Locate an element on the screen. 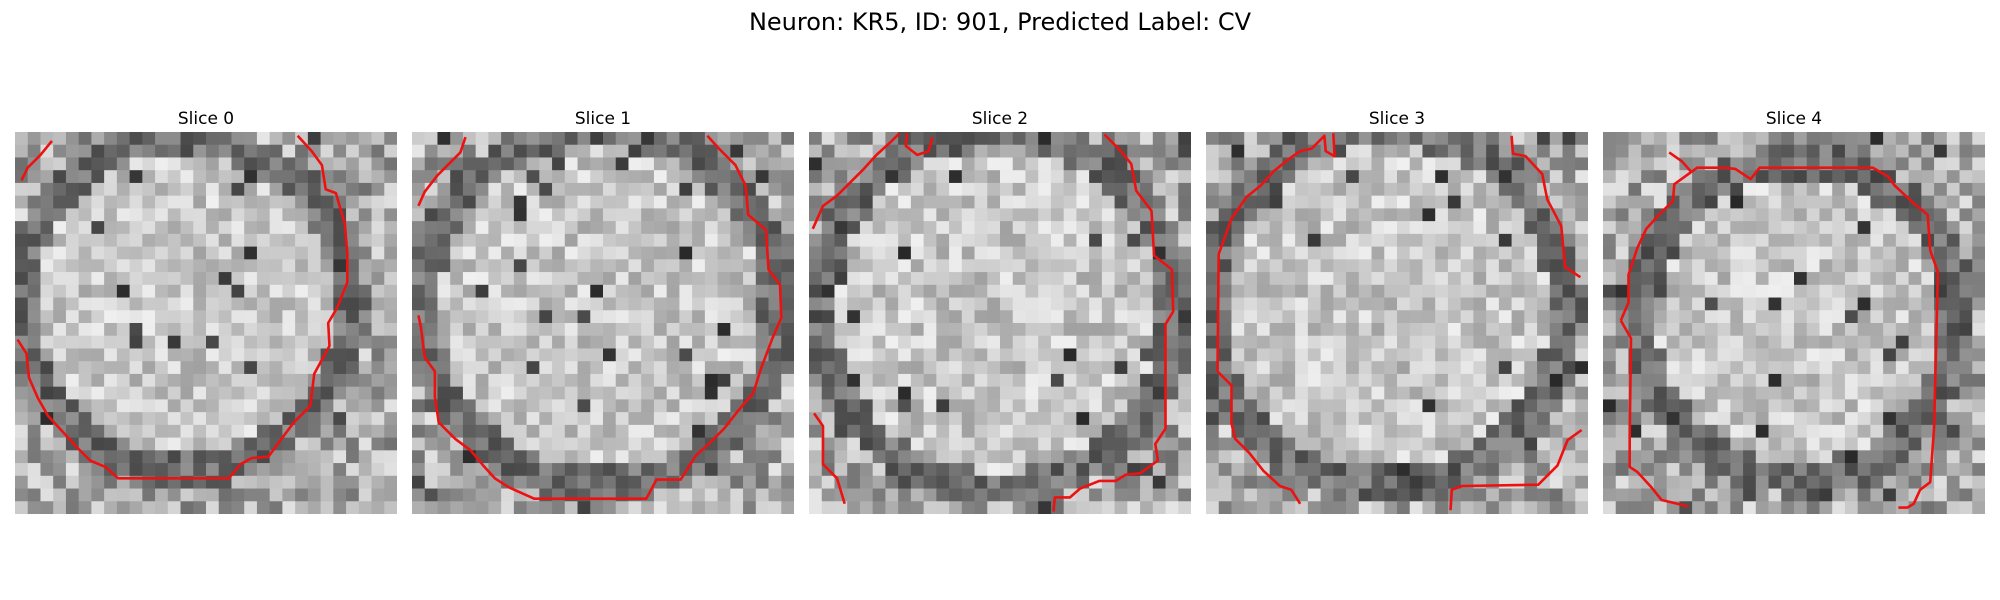  slice-panel: Slice 1 is located at coordinates (603, 311).